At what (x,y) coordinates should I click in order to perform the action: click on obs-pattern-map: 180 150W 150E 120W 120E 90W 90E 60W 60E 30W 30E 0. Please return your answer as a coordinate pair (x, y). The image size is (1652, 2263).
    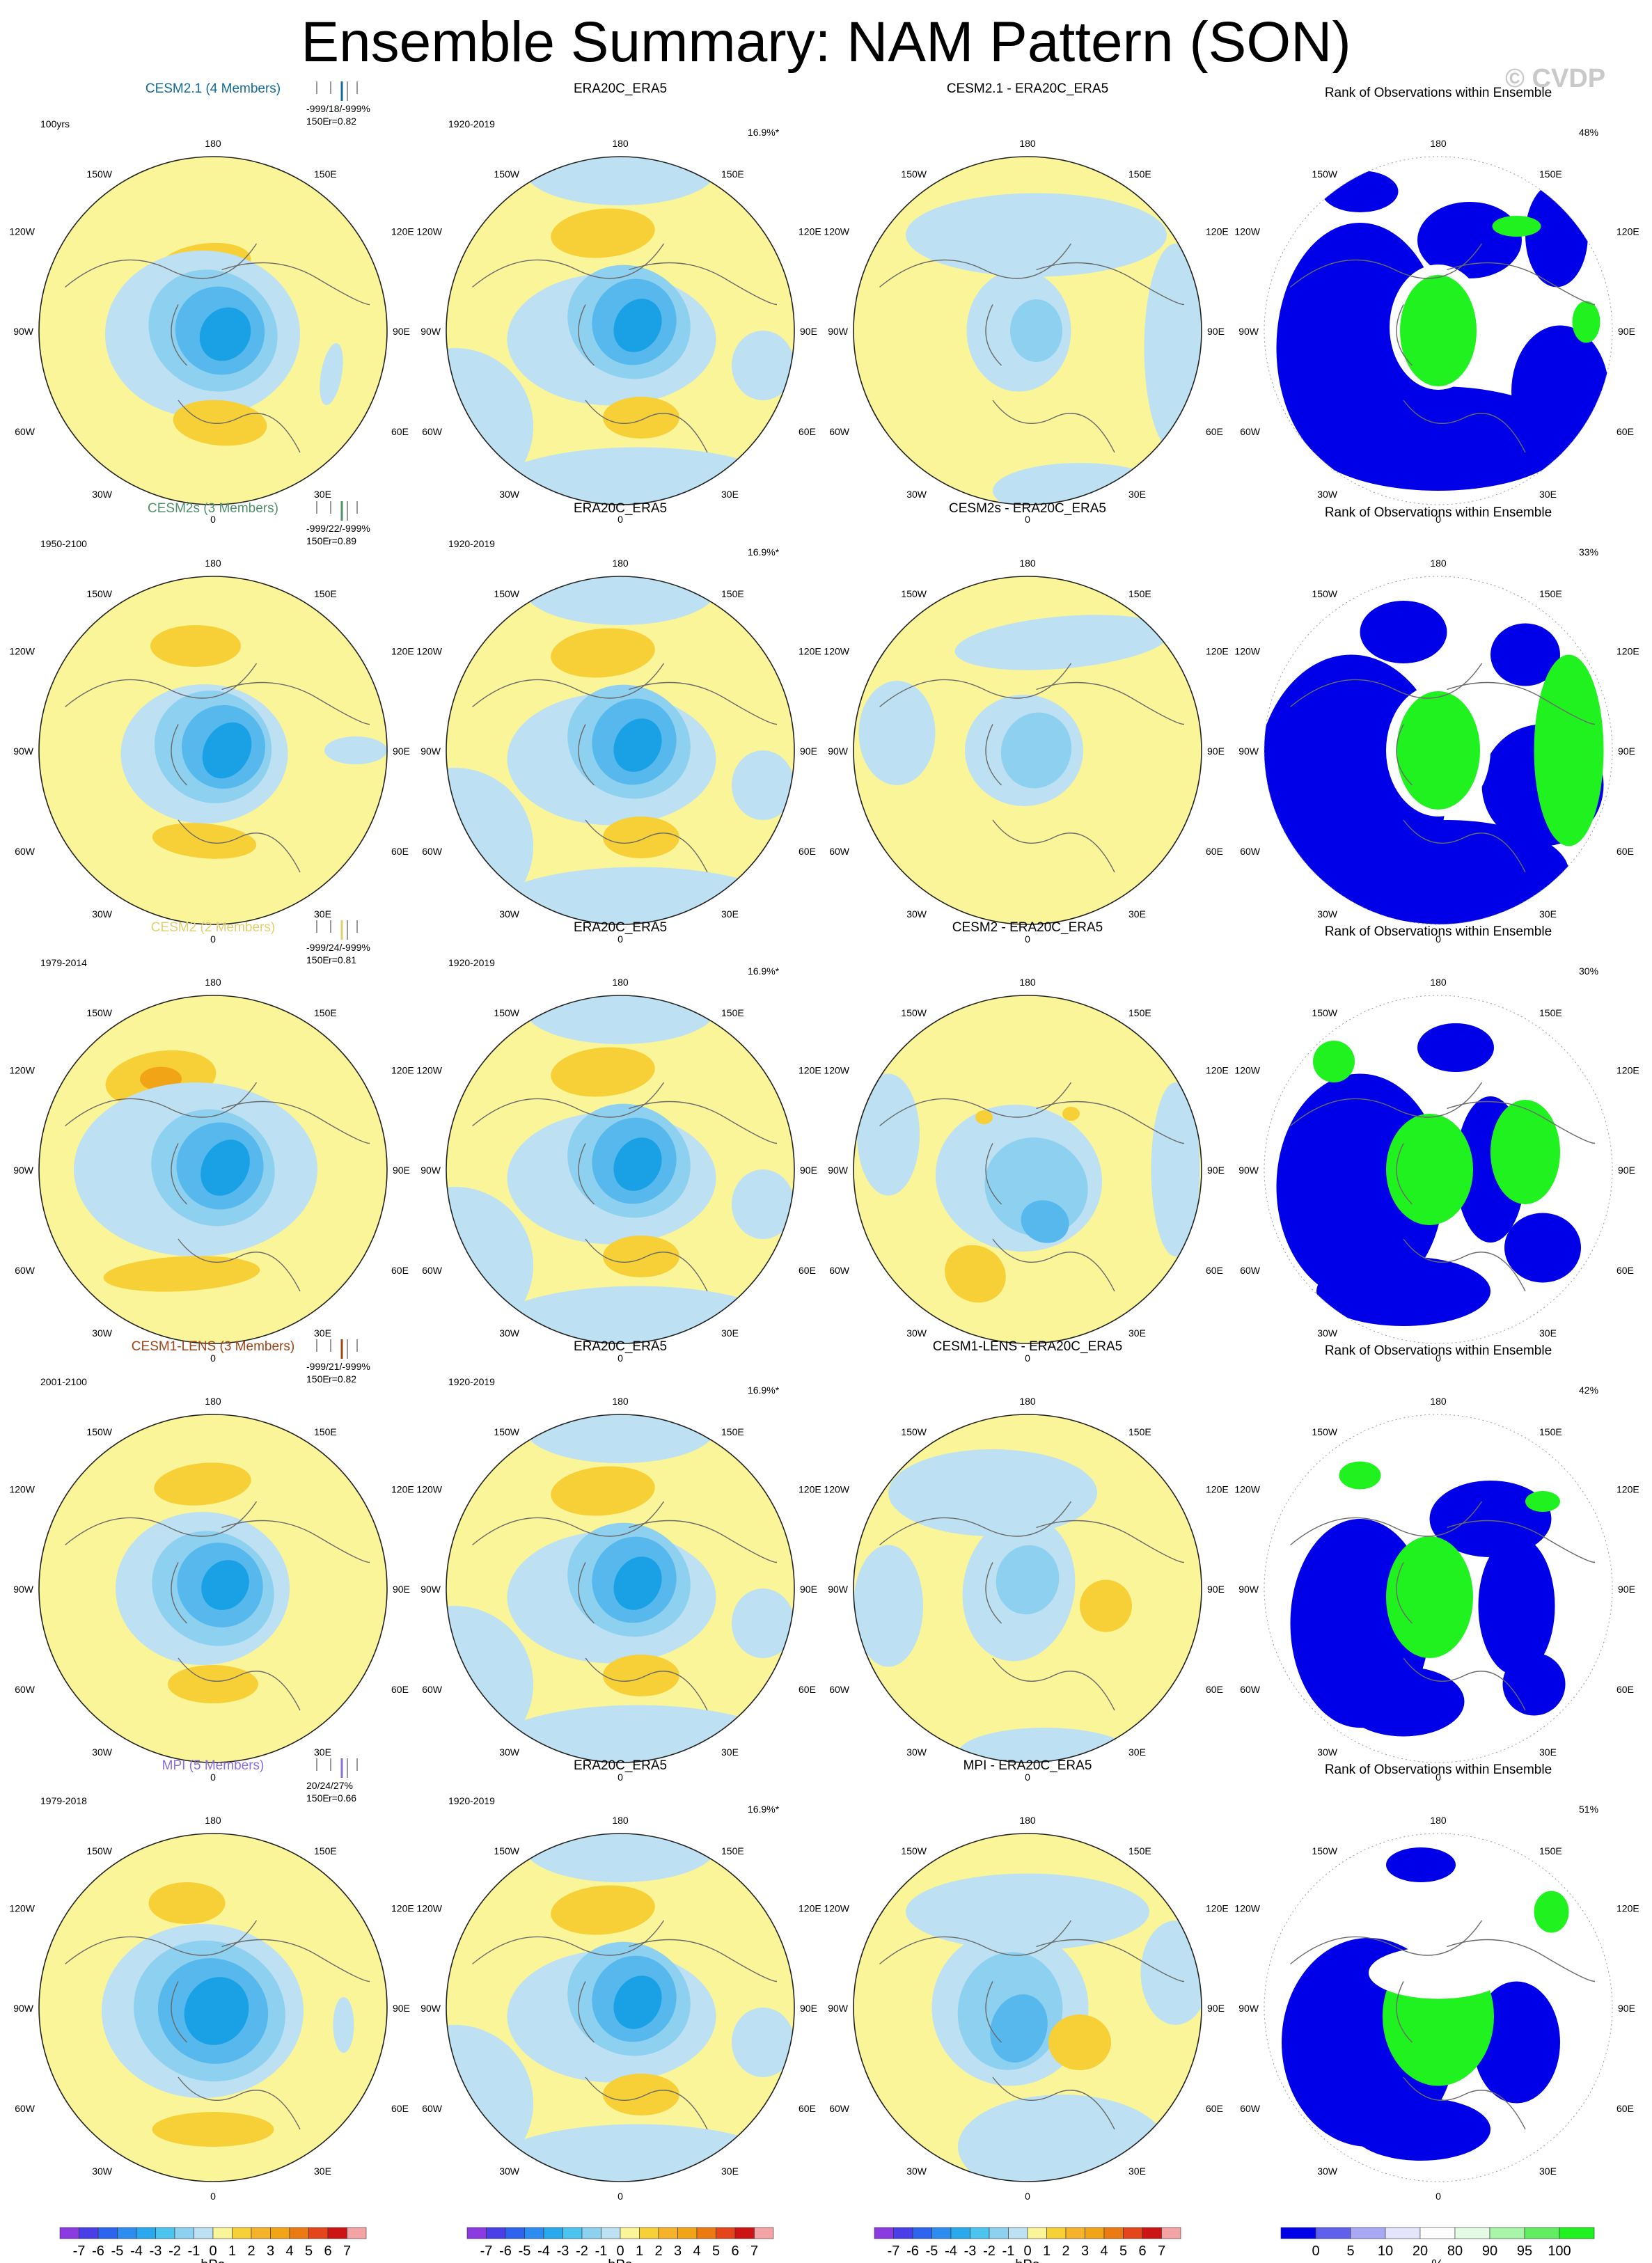
    Looking at the image, I should click on (618, 1589).